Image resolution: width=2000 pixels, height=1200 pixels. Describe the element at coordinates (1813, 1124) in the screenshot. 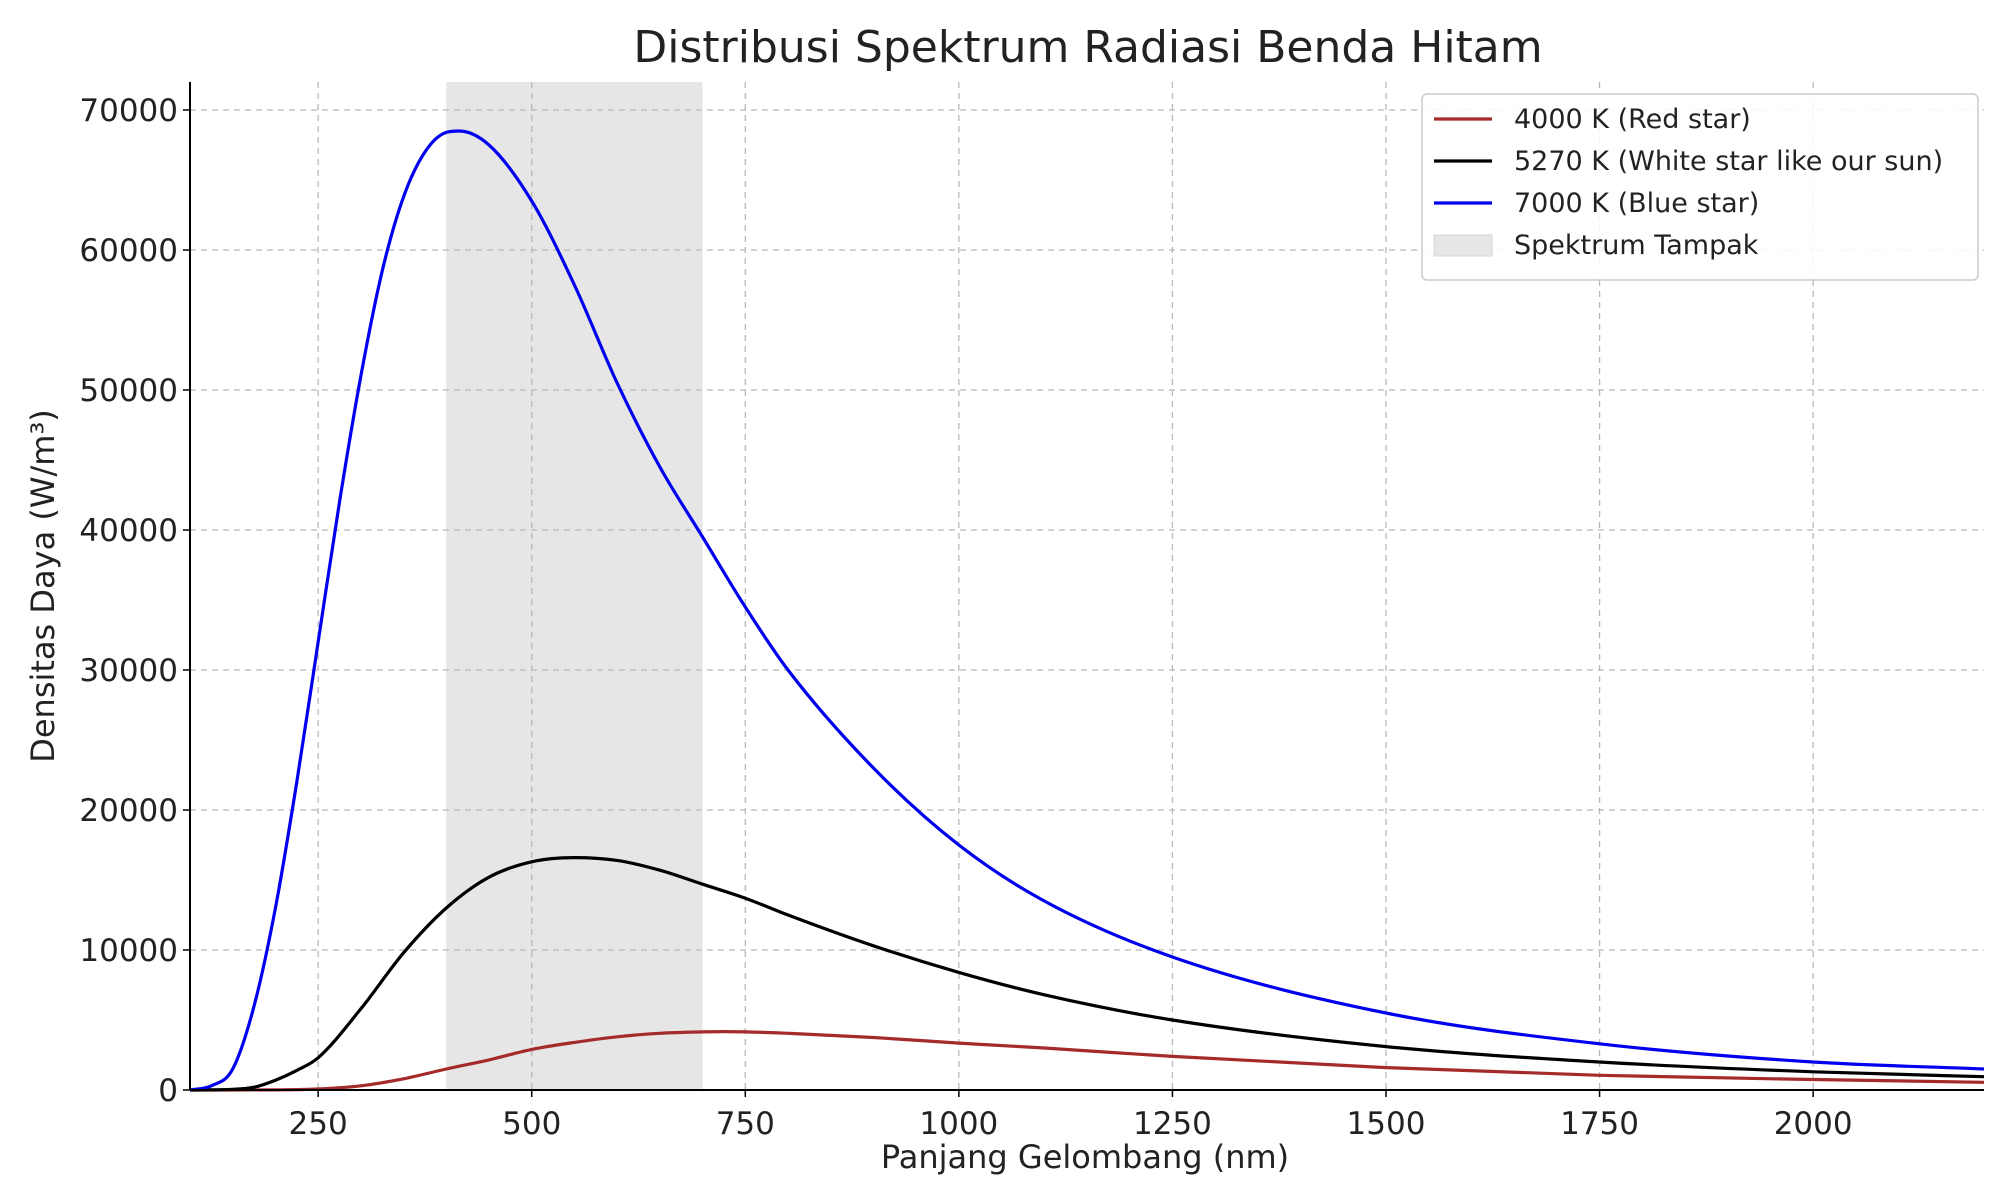

I see `x-tick-label: 2000` at that location.